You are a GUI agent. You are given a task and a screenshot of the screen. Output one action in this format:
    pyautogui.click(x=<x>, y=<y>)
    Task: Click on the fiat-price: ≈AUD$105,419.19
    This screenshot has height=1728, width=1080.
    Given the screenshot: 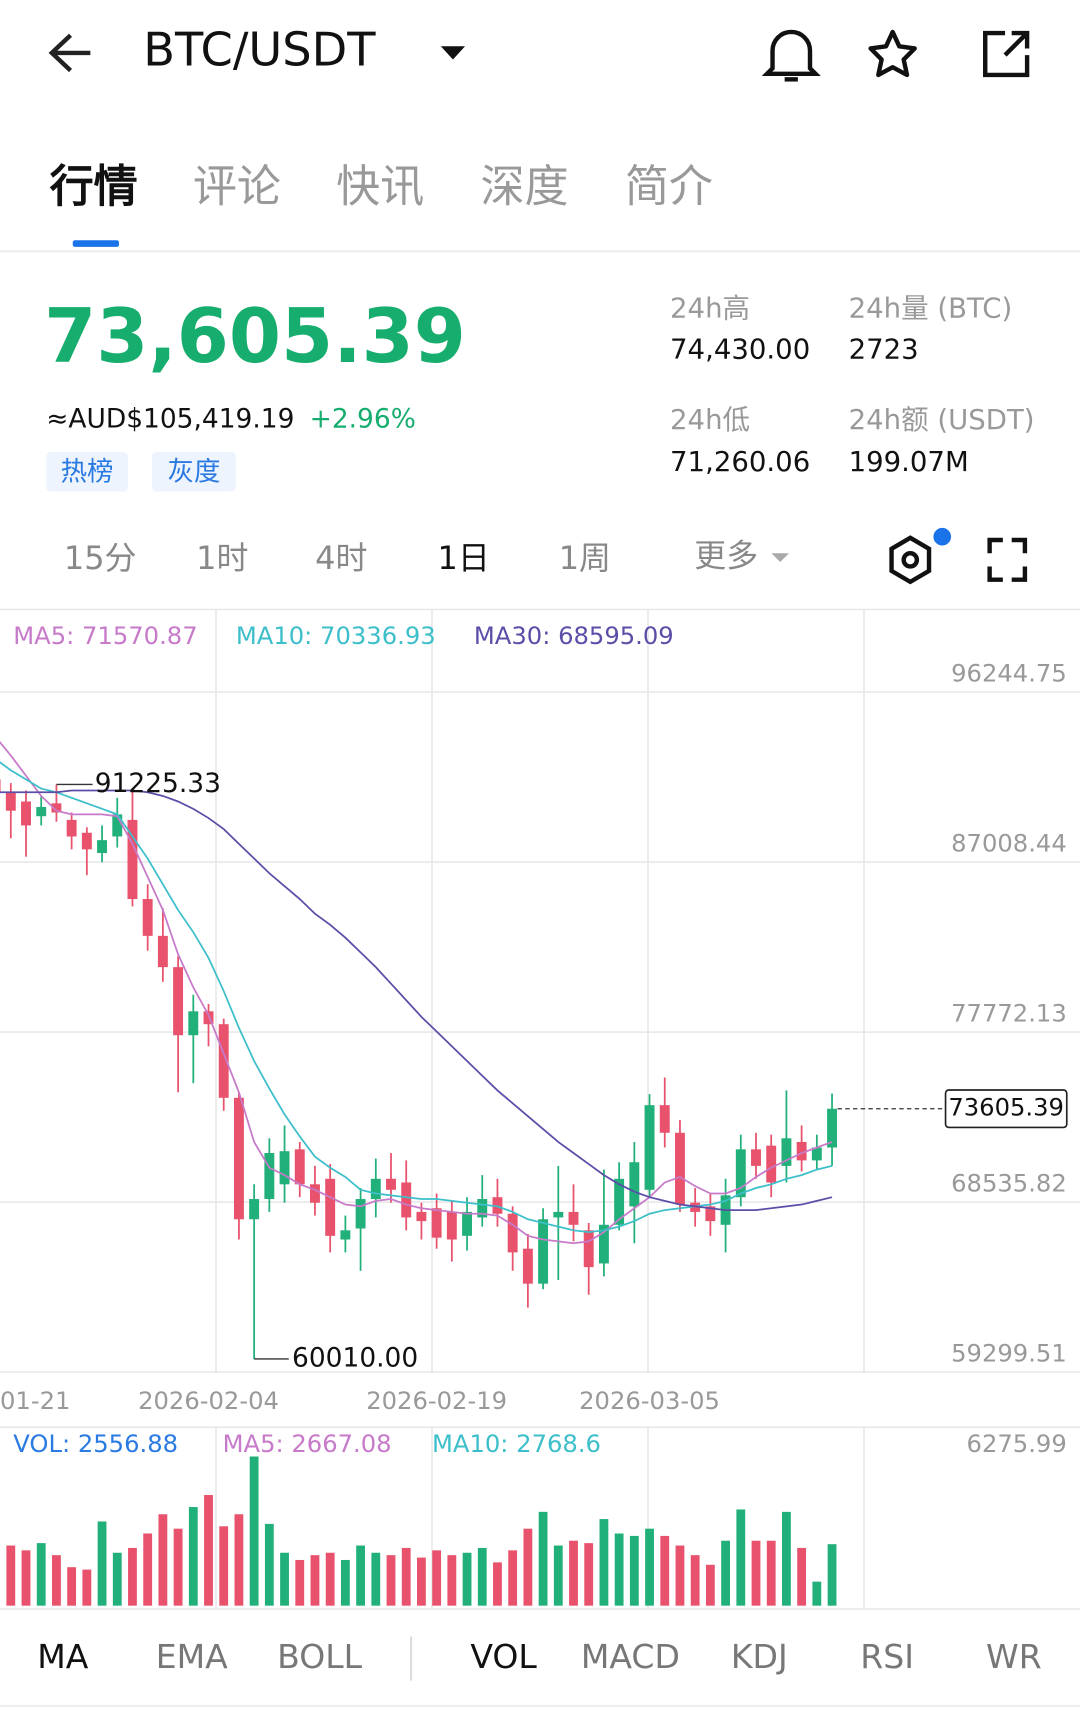 What is the action you would take?
    pyautogui.click(x=170, y=418)
    